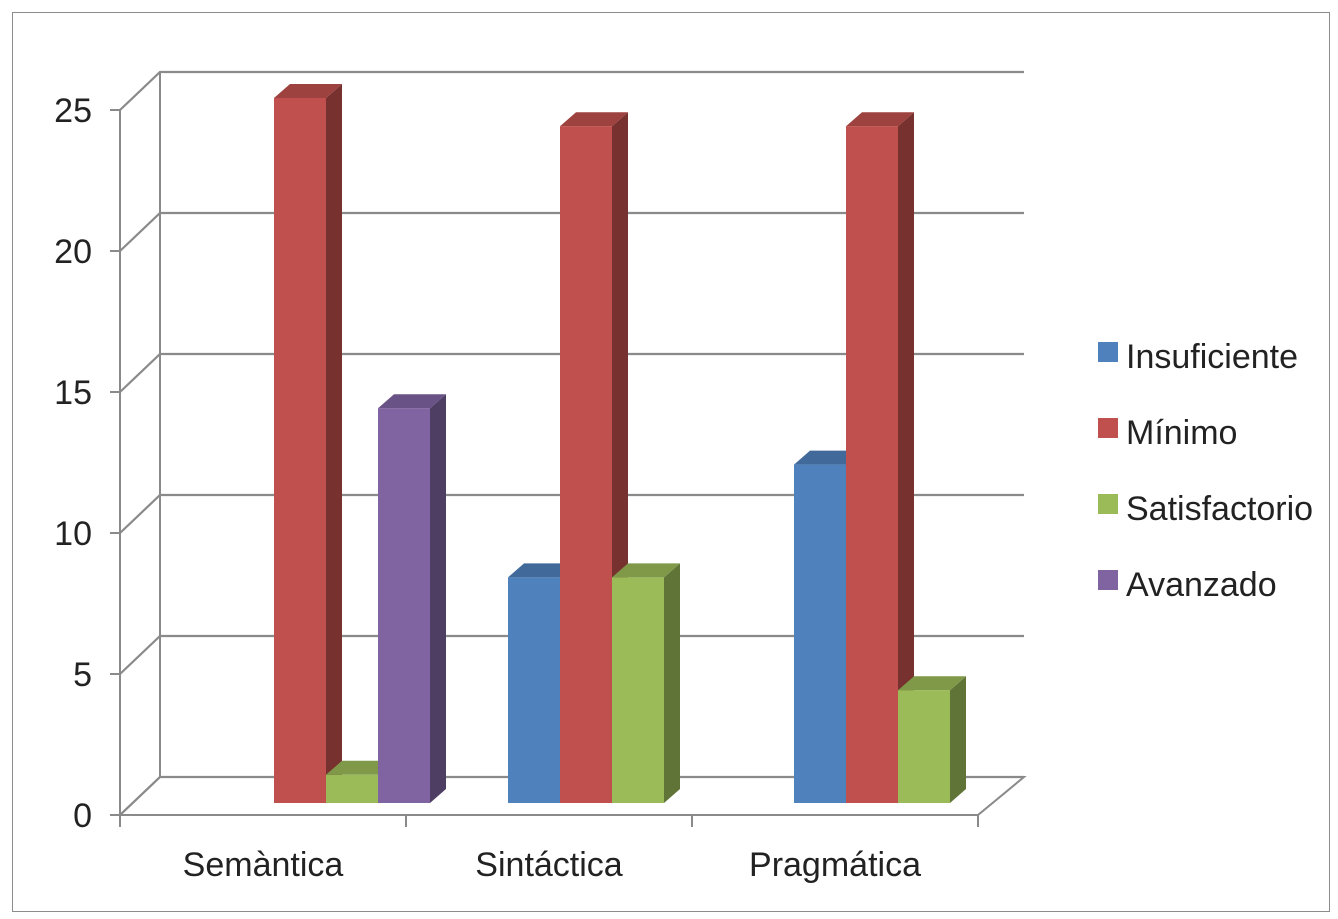 The width and height of the screenshot is (1338, 919). What do you see at coordinates (1181, 433) in the screenshot?
I see `legend-label: Mínimo` at bounding box center [1181, 433].